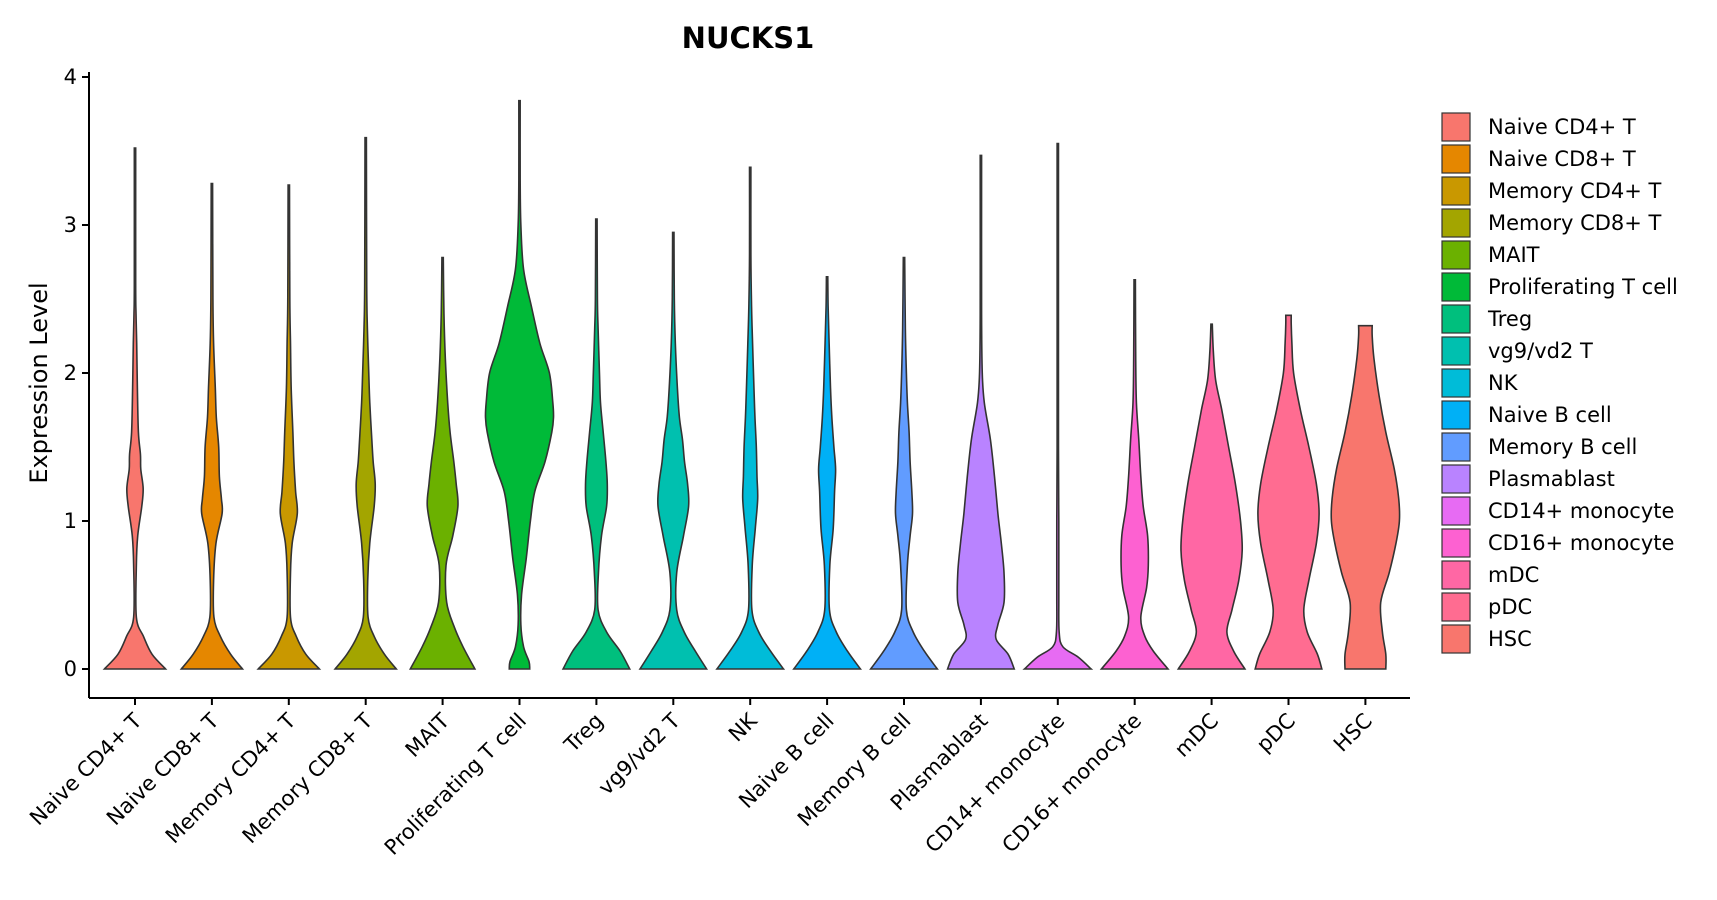 The image size is (1717, 900). Describe the element at coordinates (70, 373) in the screenshot. I see `y-tick-label: 2` at that location.